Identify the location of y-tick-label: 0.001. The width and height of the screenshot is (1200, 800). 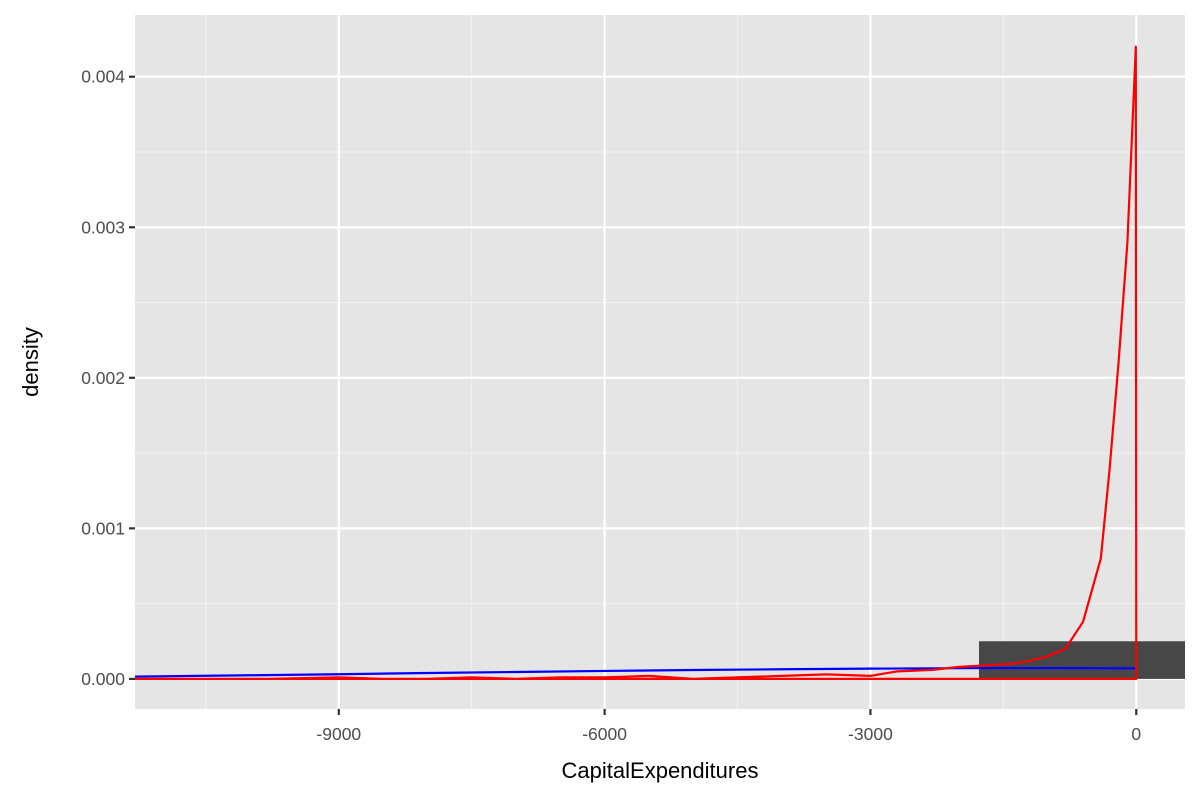
(103, 528).